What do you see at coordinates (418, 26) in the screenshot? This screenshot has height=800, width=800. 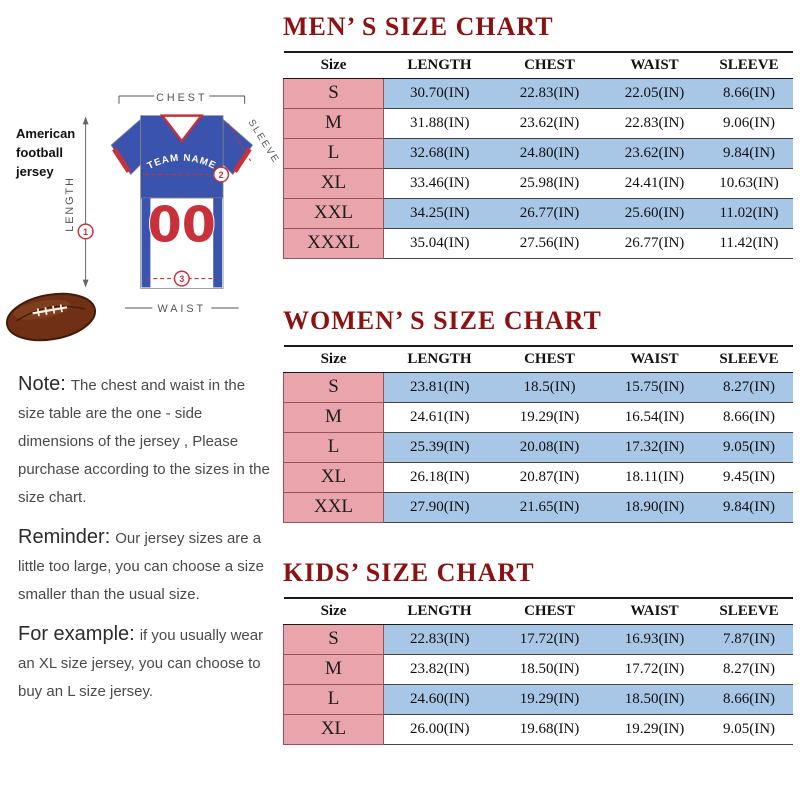 I see `mens-chart-title: MEN’ S SIZE CHART` at bounding box center [418, 26].